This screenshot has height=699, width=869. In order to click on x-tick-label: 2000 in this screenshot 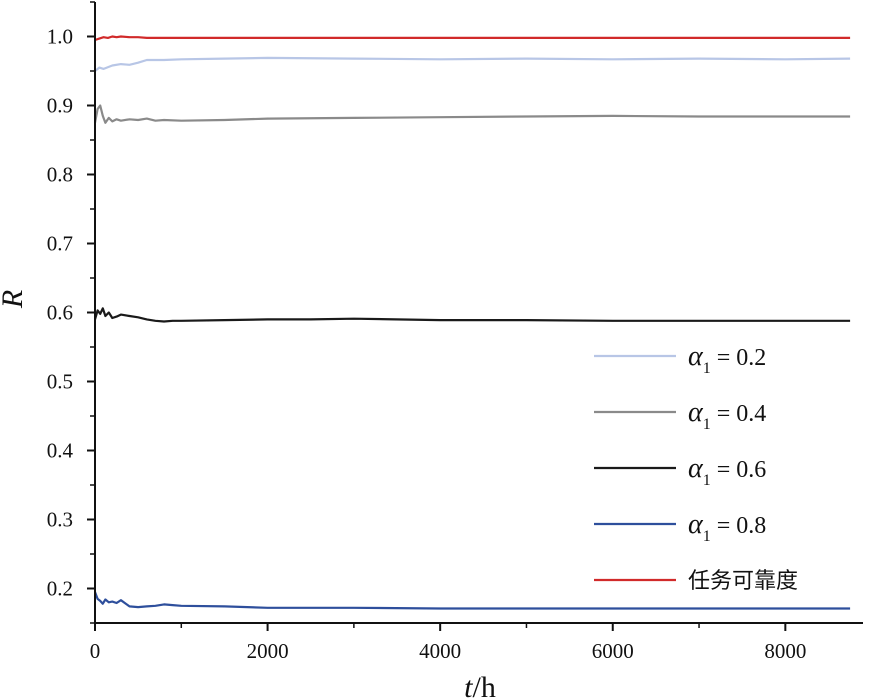, I will do `click(268, 651)`.